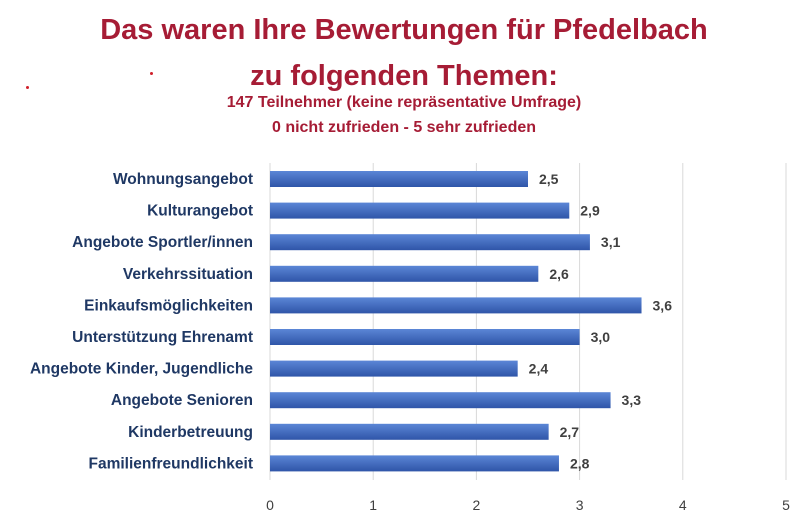 Image resolution: width=808 pixels, height=522 pixels. Describe the element at coordinates (270, 505) in the screenshot. I see `x-tick-label: 0` at that location.